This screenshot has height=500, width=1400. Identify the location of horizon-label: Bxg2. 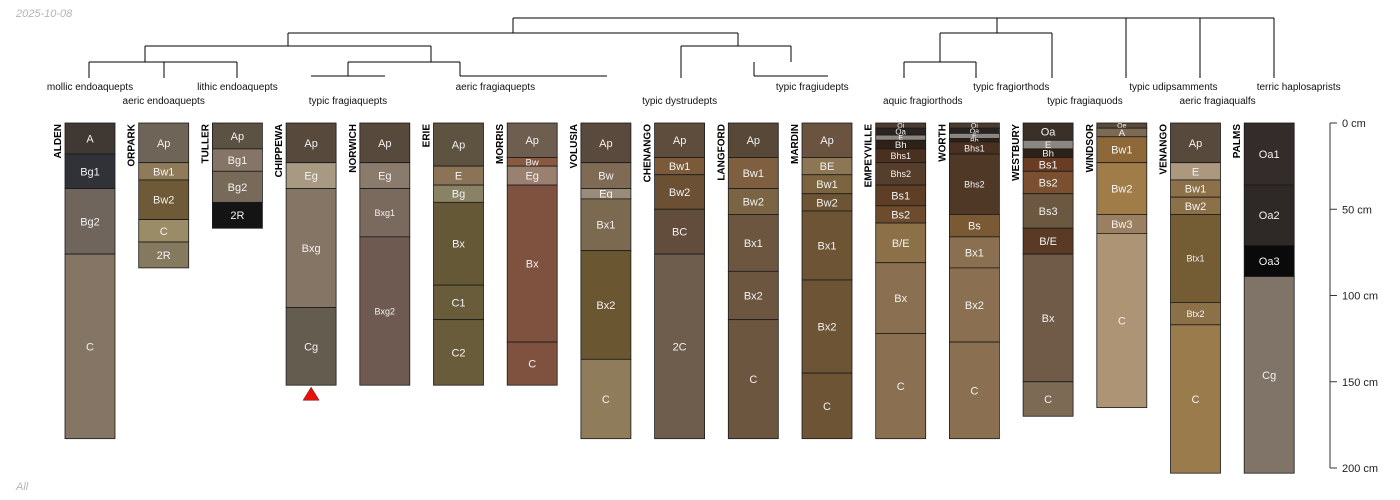
(385, 311).